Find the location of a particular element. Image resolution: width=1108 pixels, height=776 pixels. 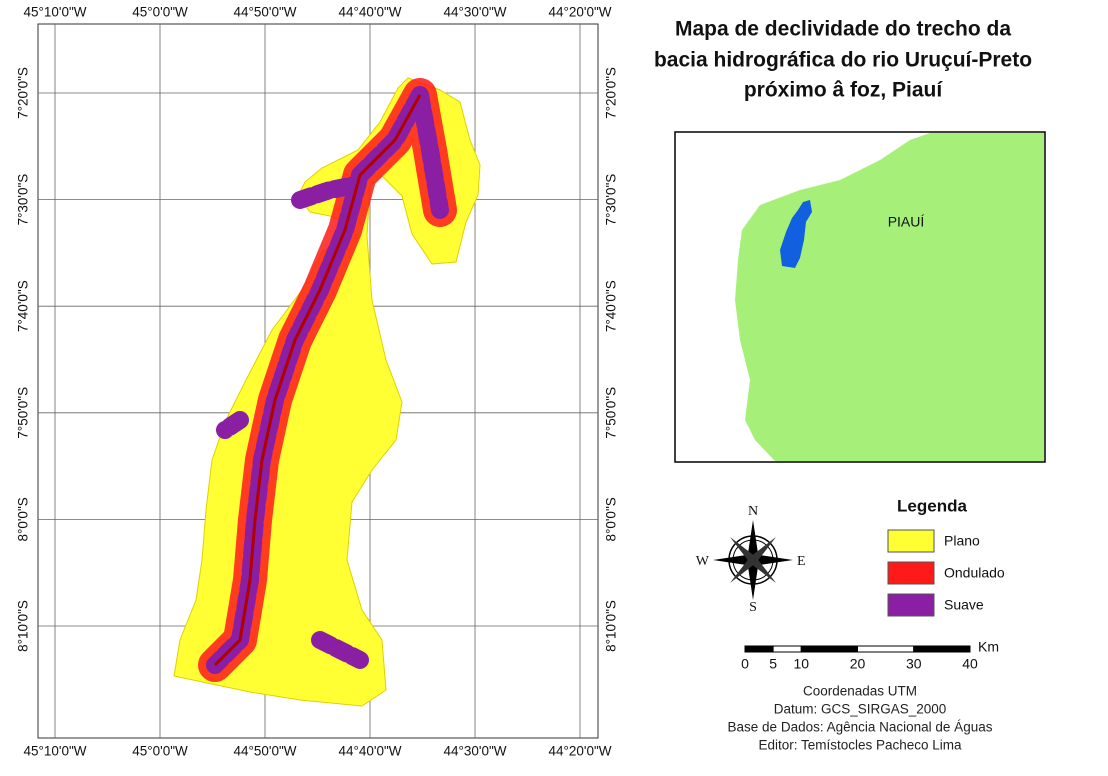

legend-label: Suave is located at coordinates (964, 605).